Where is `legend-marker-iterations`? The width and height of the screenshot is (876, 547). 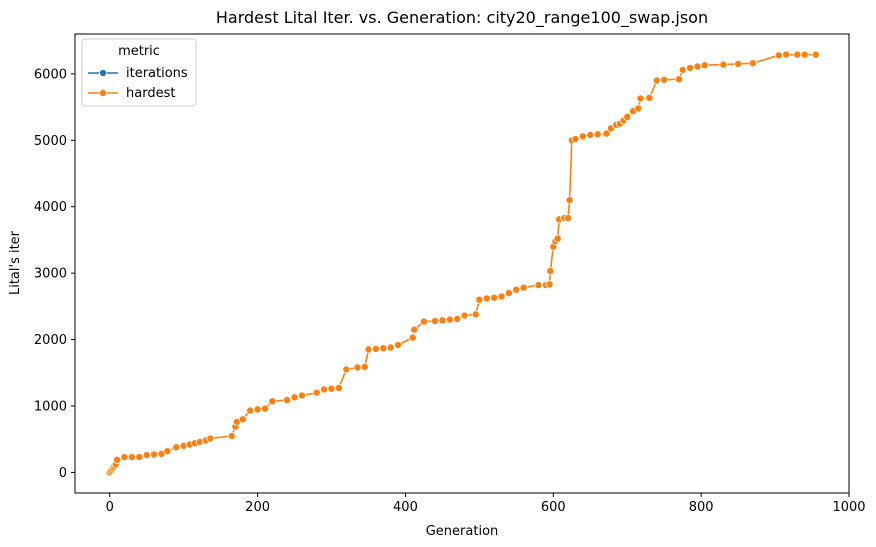 legend-marker-iterations is located at coordinates (103, 73).